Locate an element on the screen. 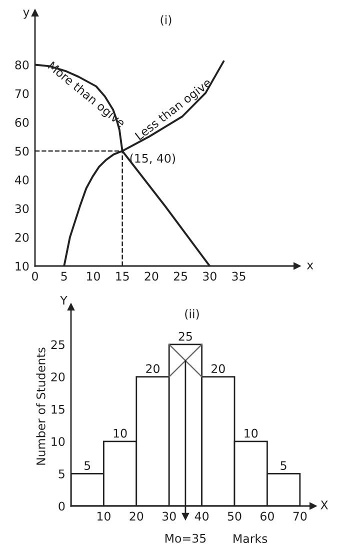  ref-line-label: Mo=35 is located at coordinates (185, 538).